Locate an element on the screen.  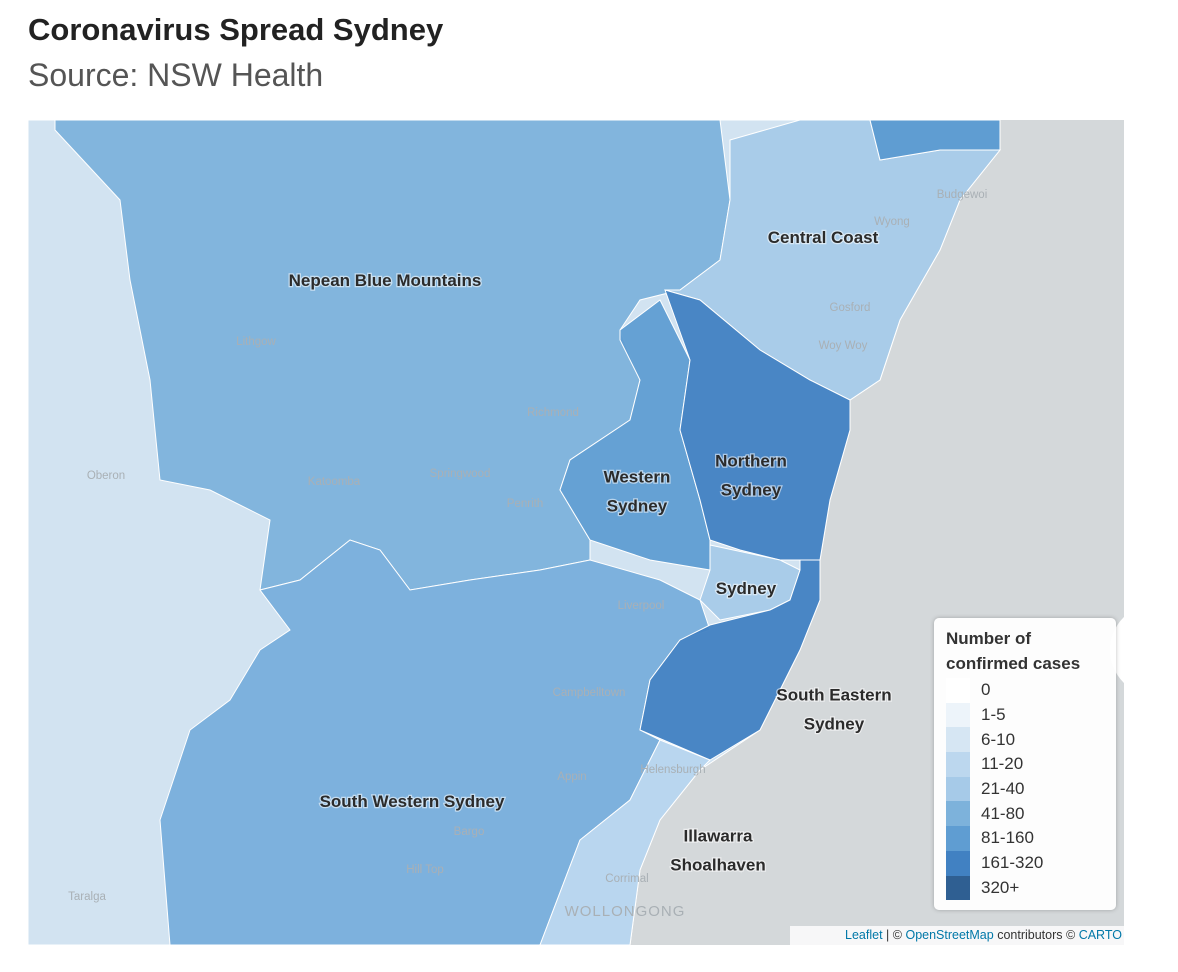
legend-item: 0 is located at coordinates (1025, 690).